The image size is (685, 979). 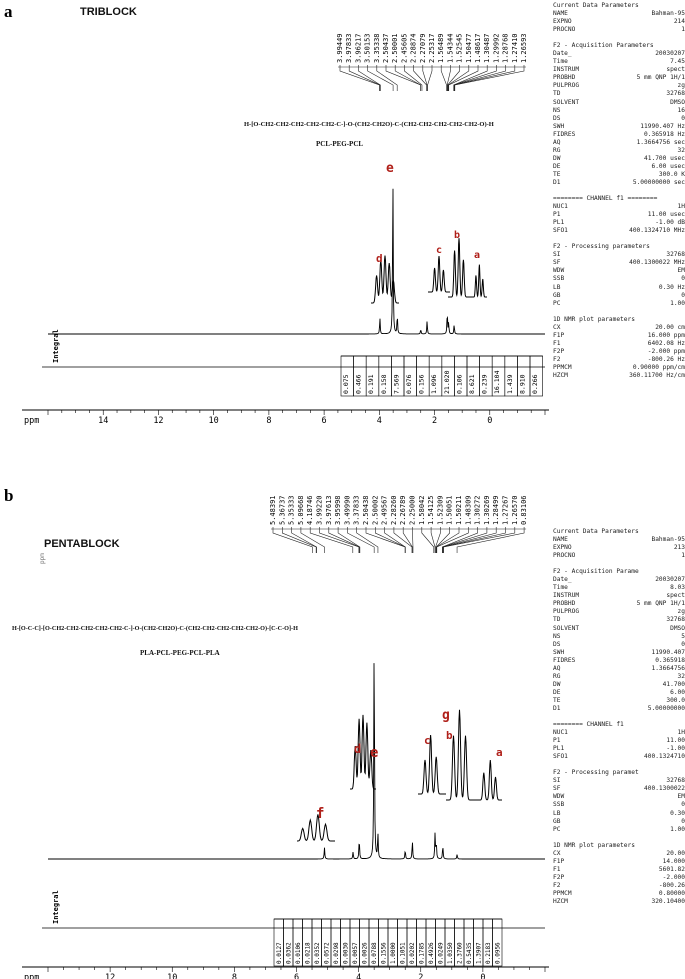 What do you see at coordinates (499, 752) in the screenshot?
I see `assignment-label-a: a` at bounding box center [499, 752].